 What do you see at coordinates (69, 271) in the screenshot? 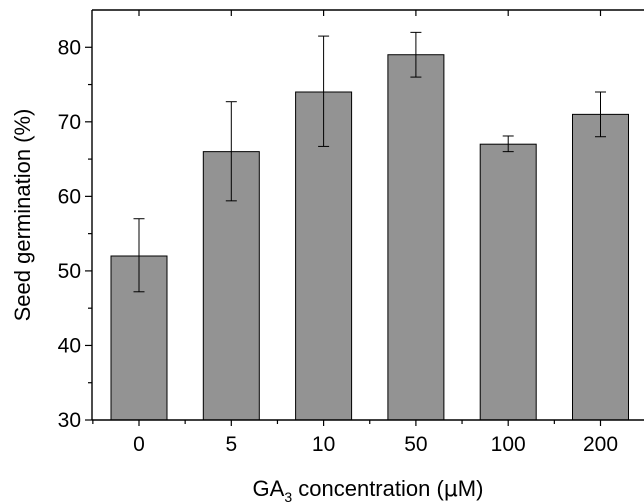
I see `y-tick-label-50: 50` at bounding box center [69, 271].